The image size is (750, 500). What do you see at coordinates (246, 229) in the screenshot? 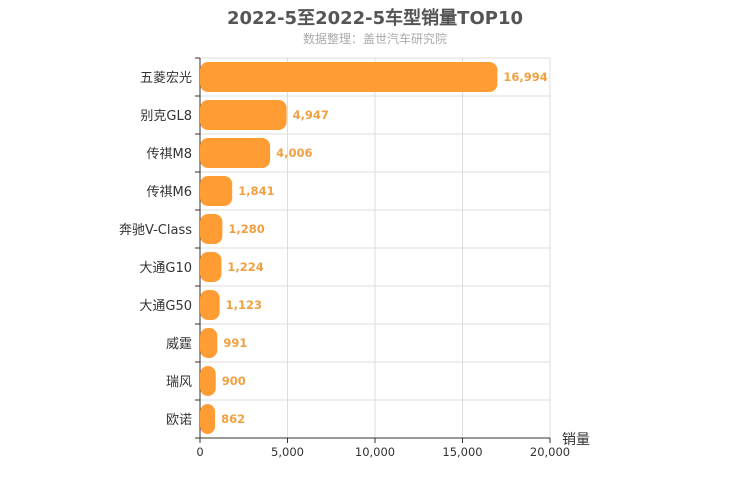
I see `data-label: 1,280` at bounding box center [246, 229].